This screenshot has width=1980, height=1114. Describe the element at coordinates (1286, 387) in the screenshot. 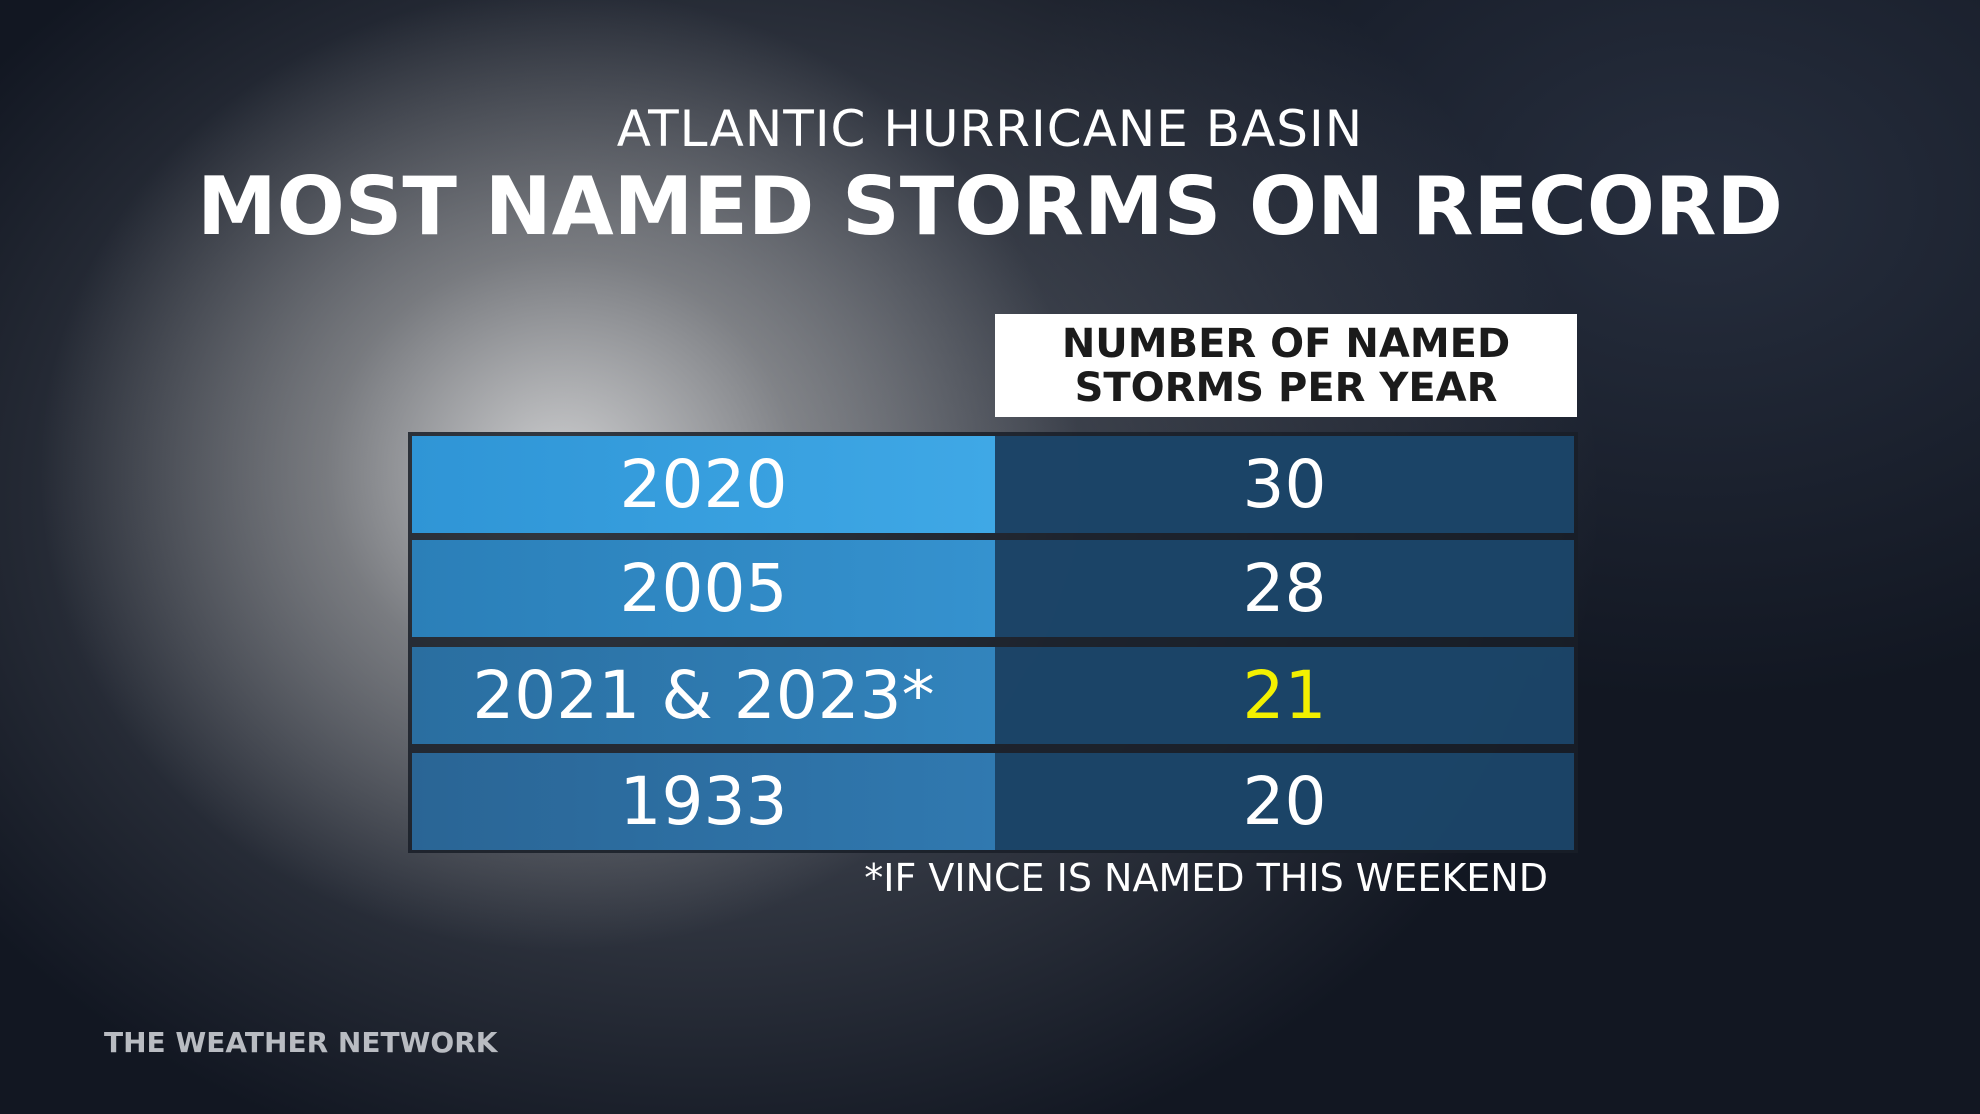

I see `column-header-line: STORMS PER YEAR` at that location.